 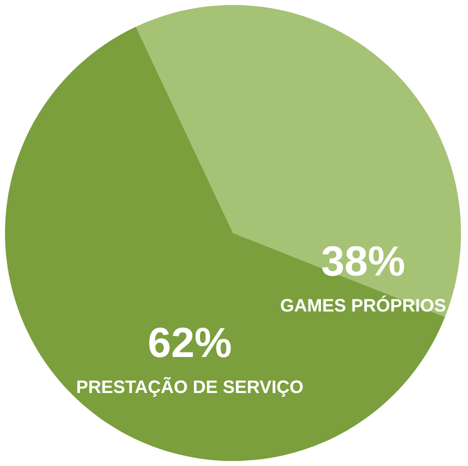 I want to click on data-label: 38%, so click(x=363, y=261).